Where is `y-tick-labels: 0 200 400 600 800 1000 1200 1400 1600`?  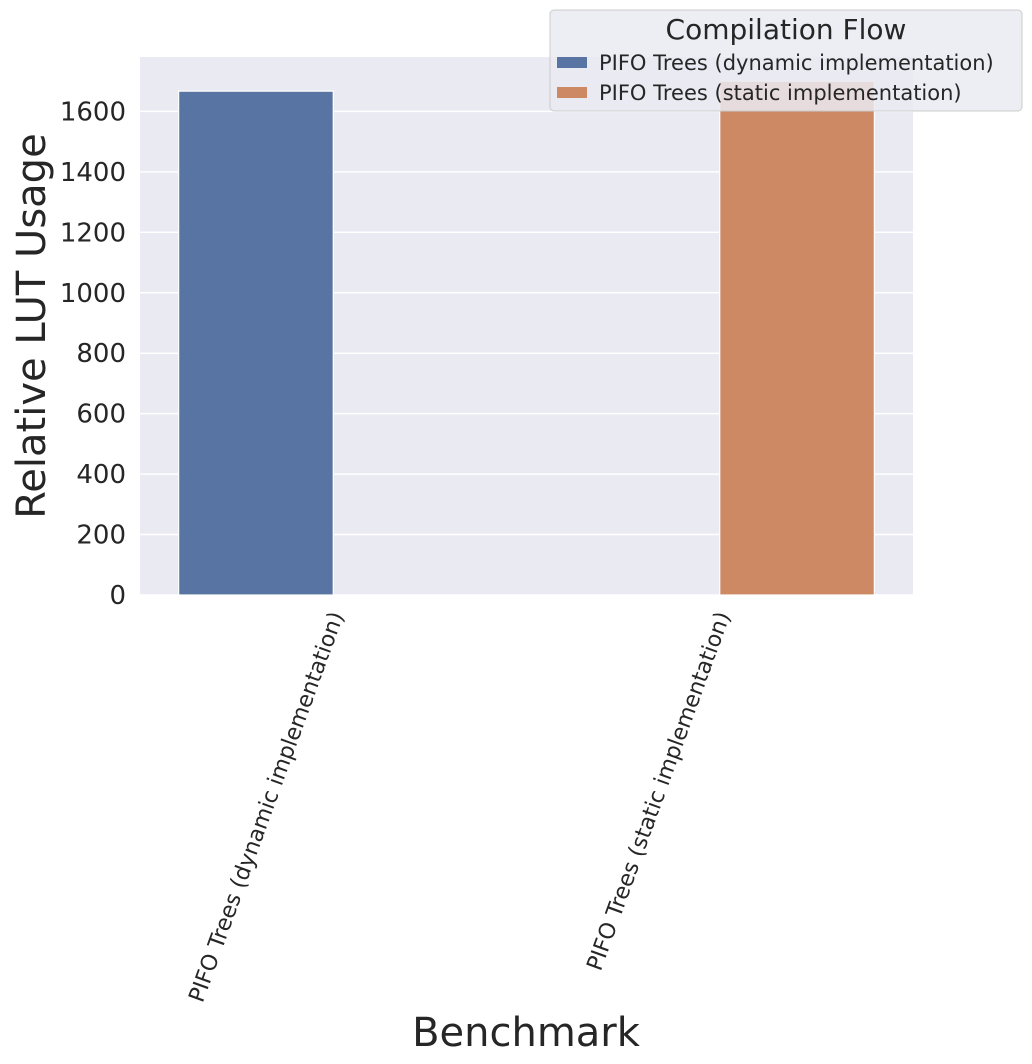 y-tick-labels: 0 200 400 600 800 1000 1200 1400 1600 is located at coordinates (93, 354).